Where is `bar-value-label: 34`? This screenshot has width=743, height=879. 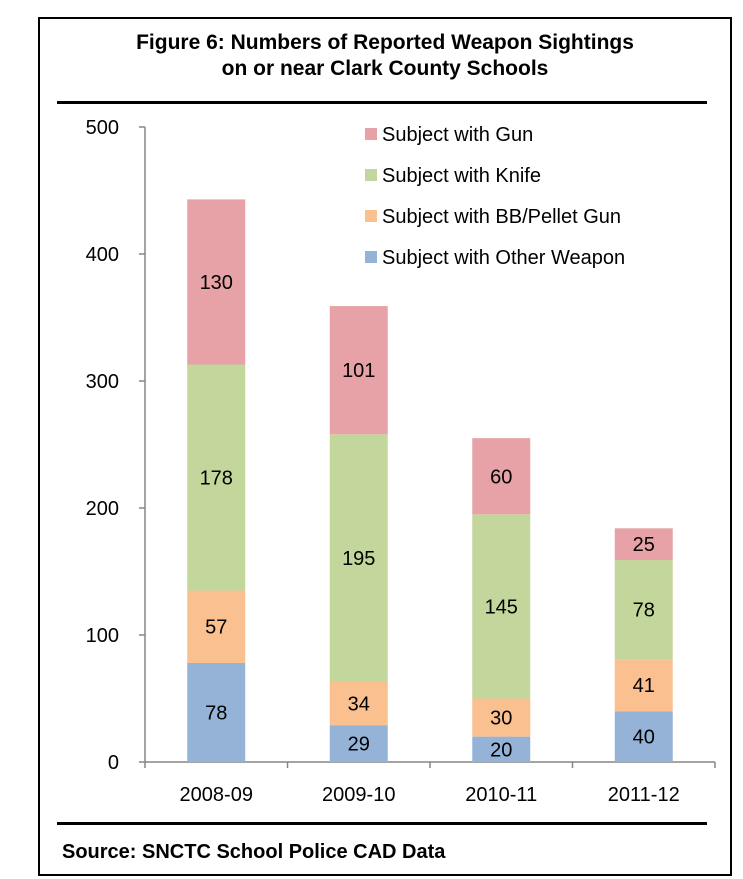 bar-value-label: 34 is located at coordinates (359, 705).